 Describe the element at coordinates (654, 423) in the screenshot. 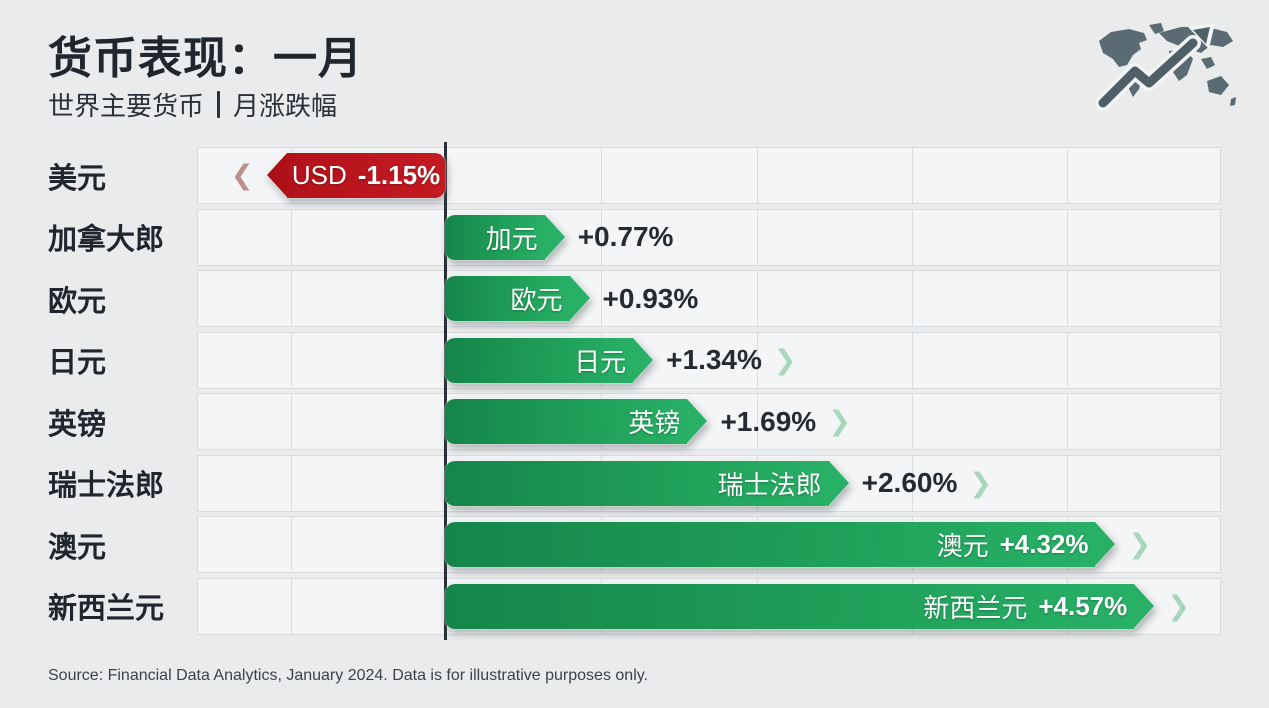

I see `bar-currency-label: 英镑` at that location.